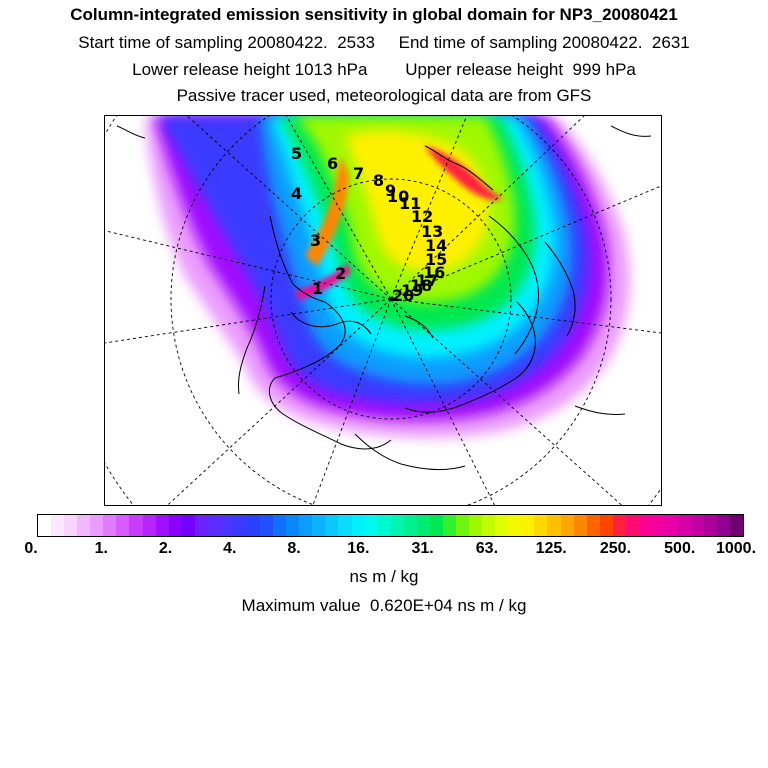  I want to click on trajectory-label-3: 3, so click(315, 240).